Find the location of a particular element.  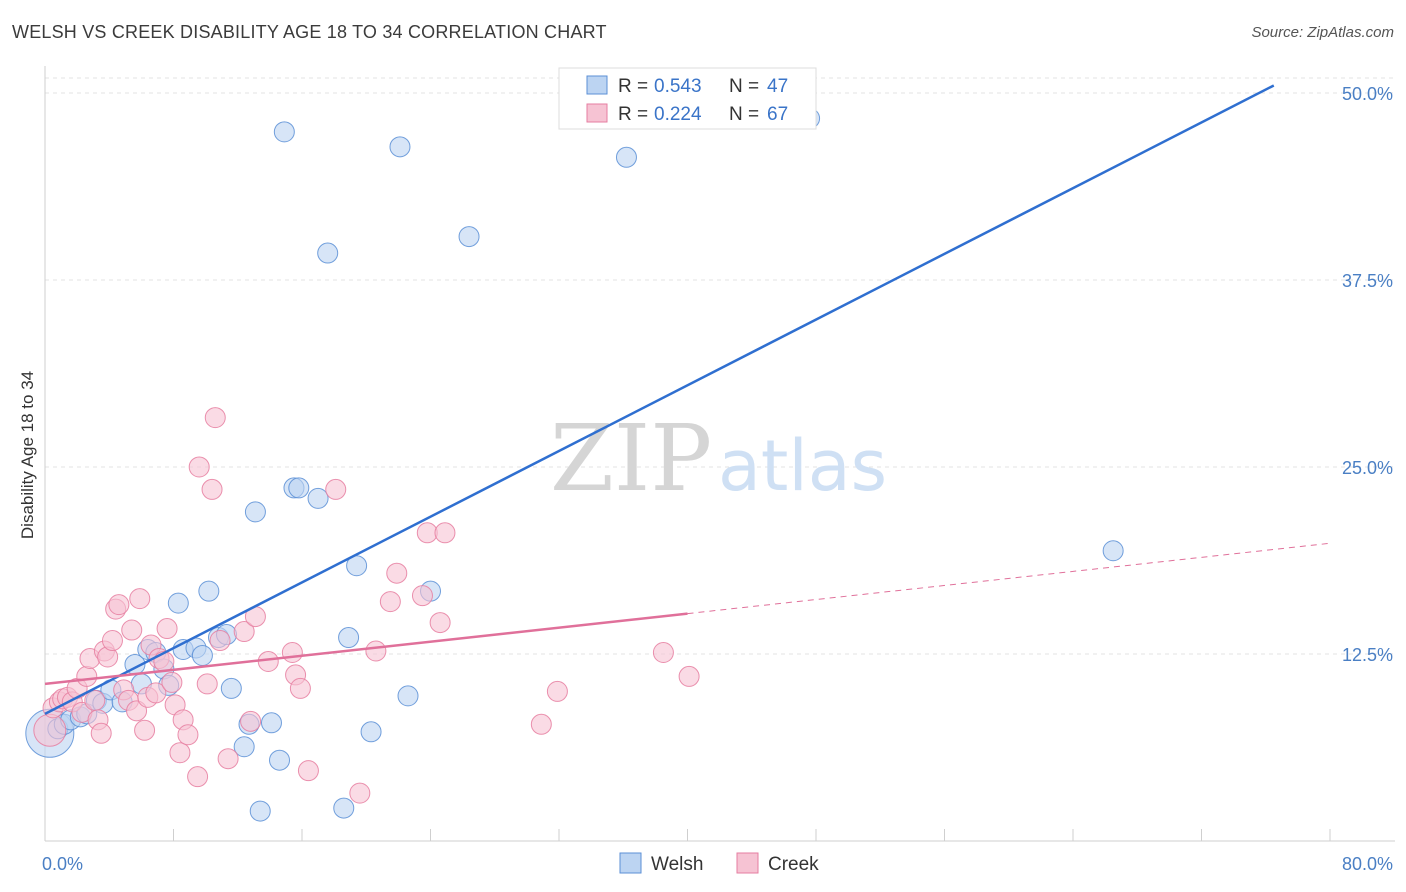

y-tick-label: 25.0% is located at coordinates (1367, 468).